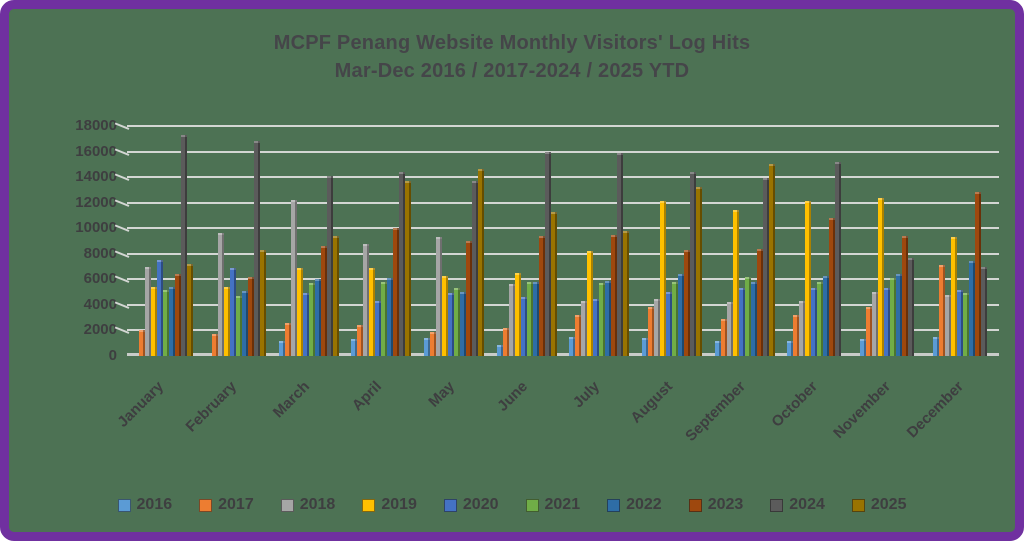  Describe the element at coordinates (454, 241) in the screenshot. I see `bar-group-may` at that location.